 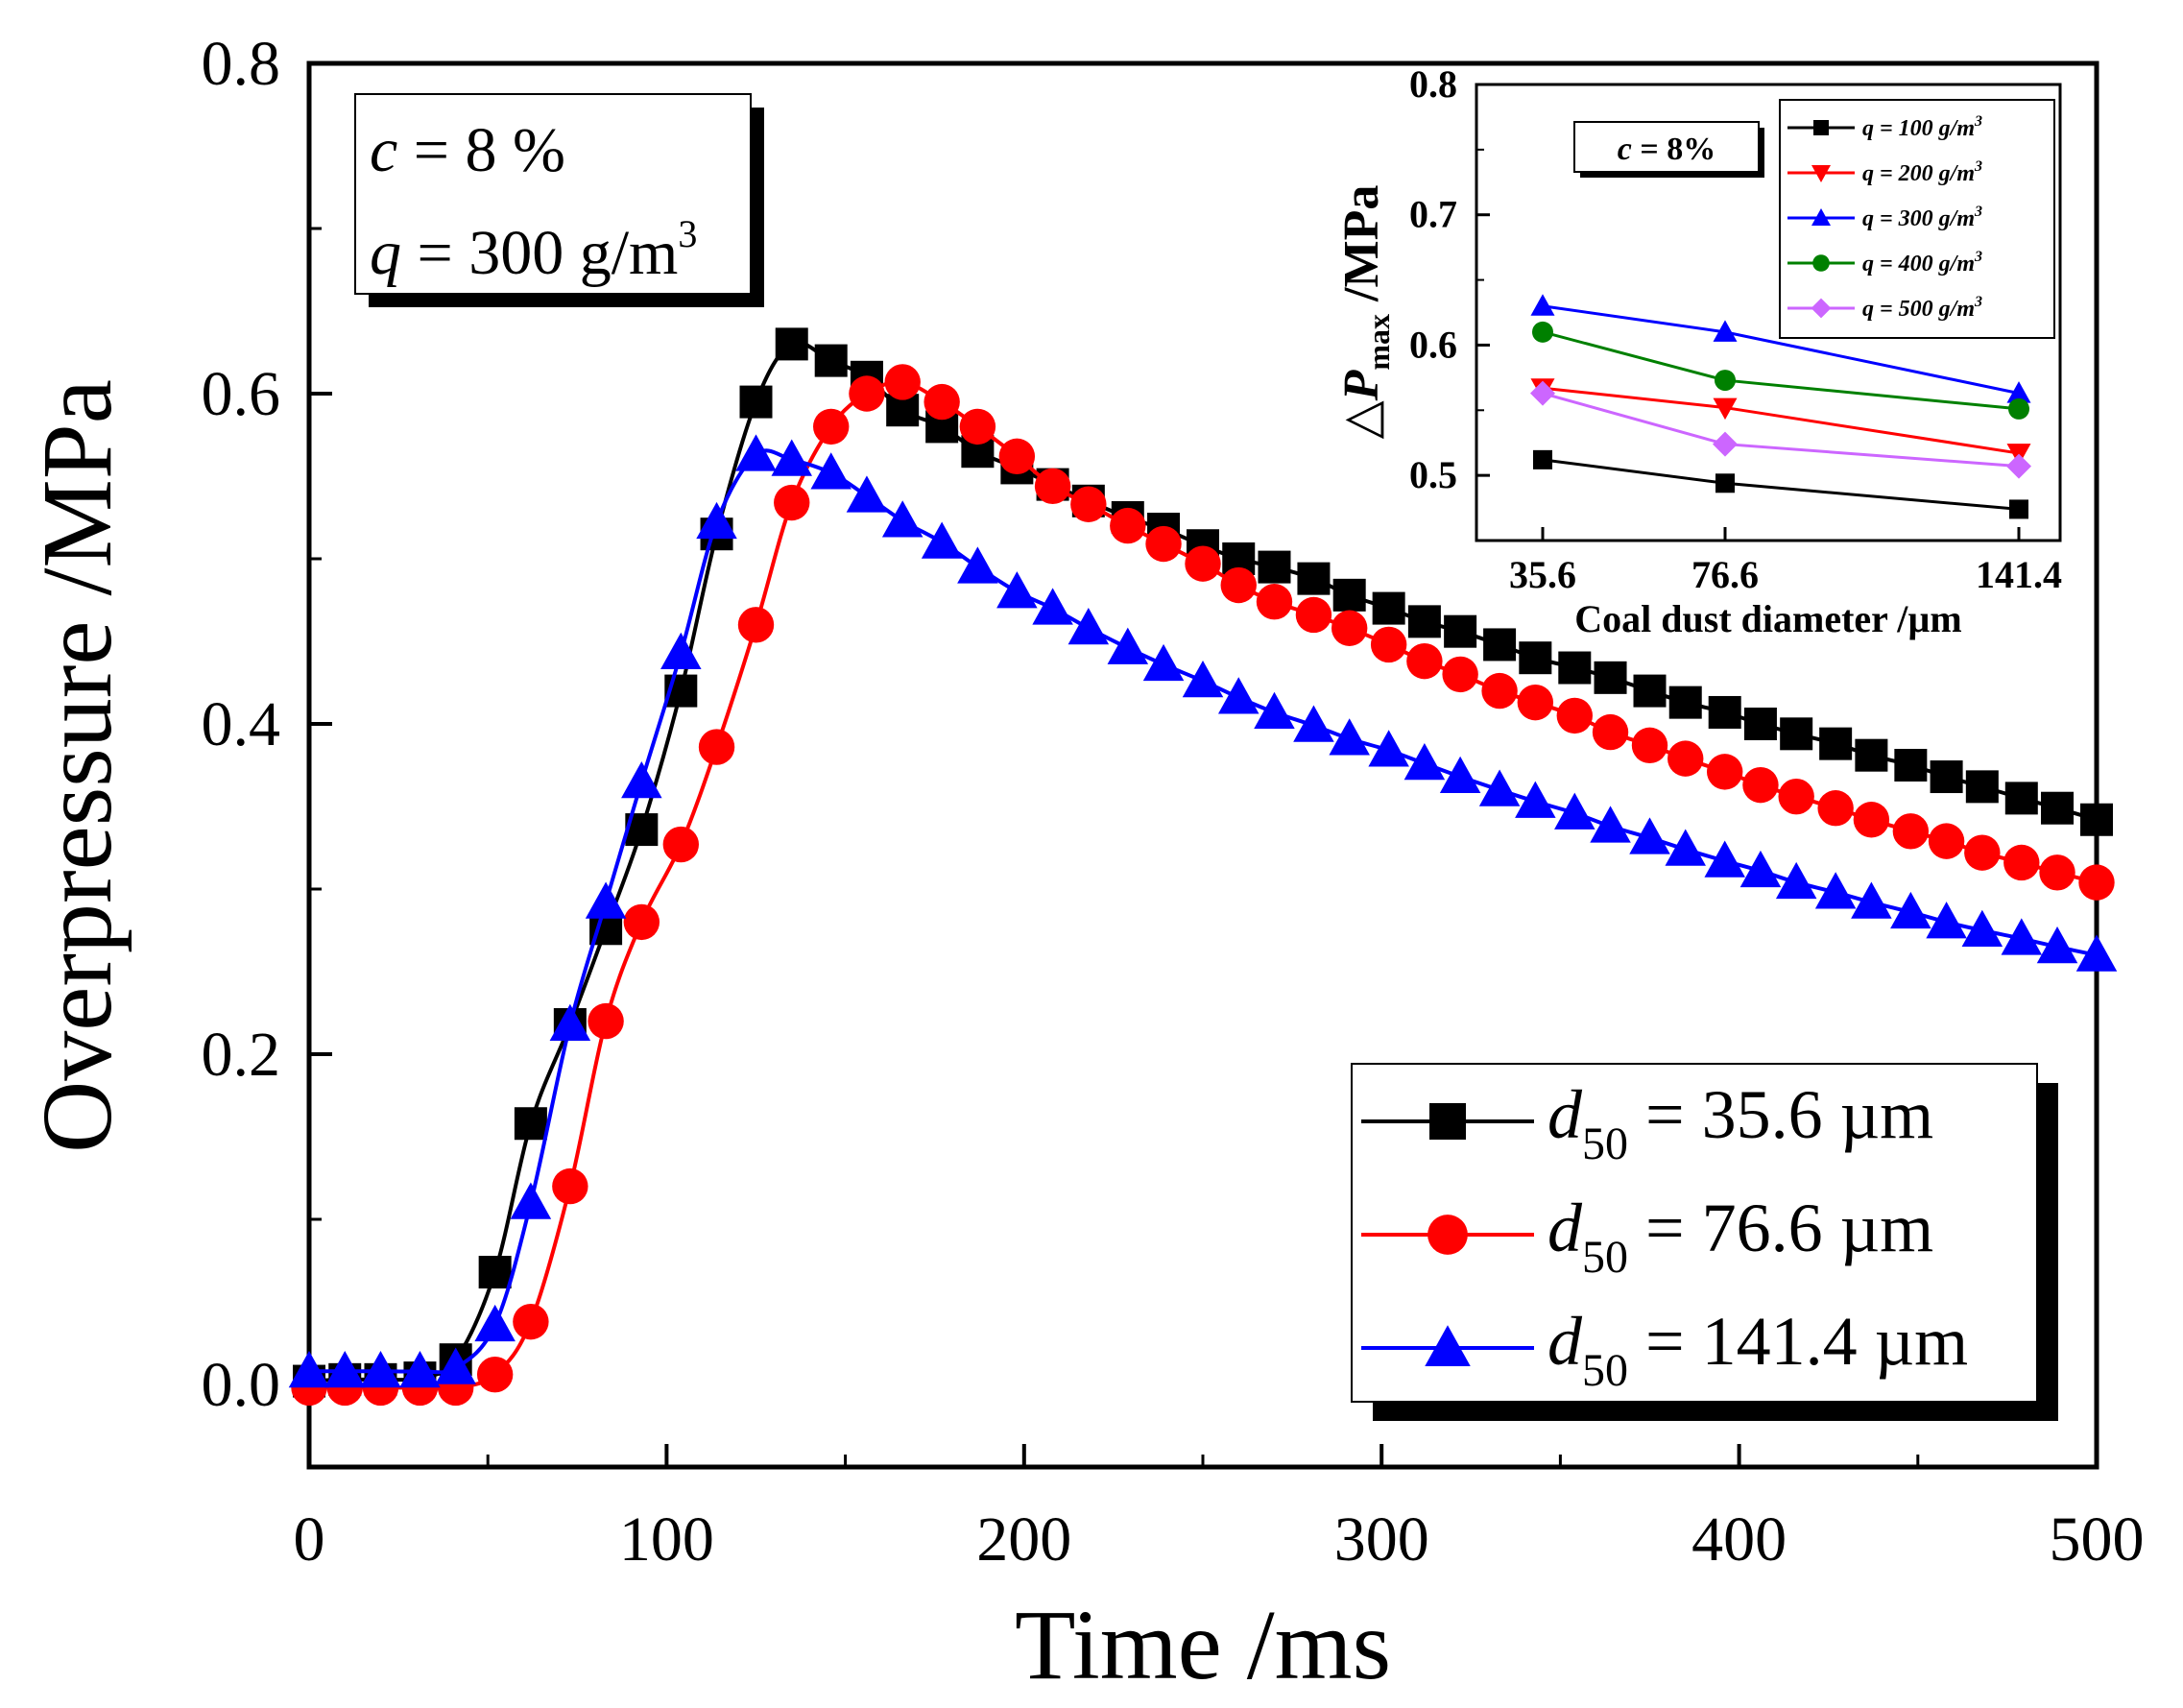 I want to click on main-y-tick-label: 0.4, so click(x=241, y=724).